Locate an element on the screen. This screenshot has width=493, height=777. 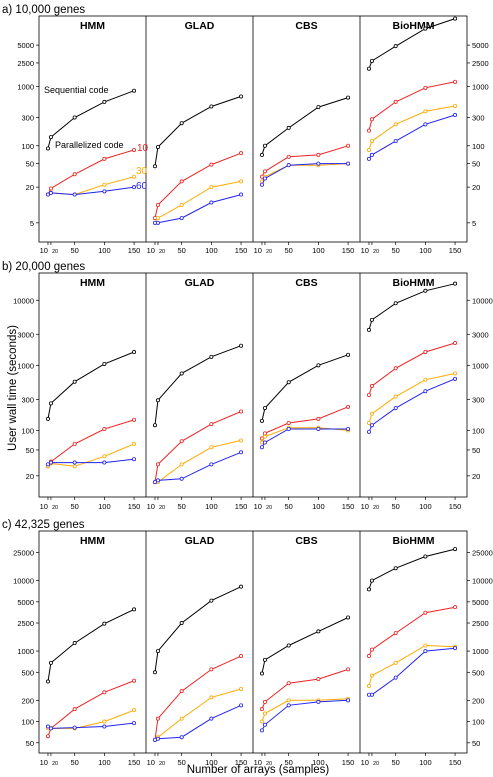
method-header: HMM is located at coordinates (92, 26).